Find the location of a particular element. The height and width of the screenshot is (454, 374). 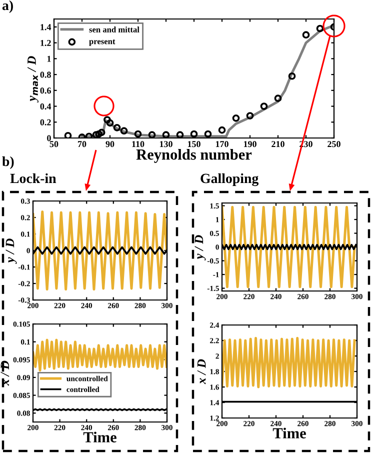

y-tick-label: 0.2 is located at coordinates (45, 122).